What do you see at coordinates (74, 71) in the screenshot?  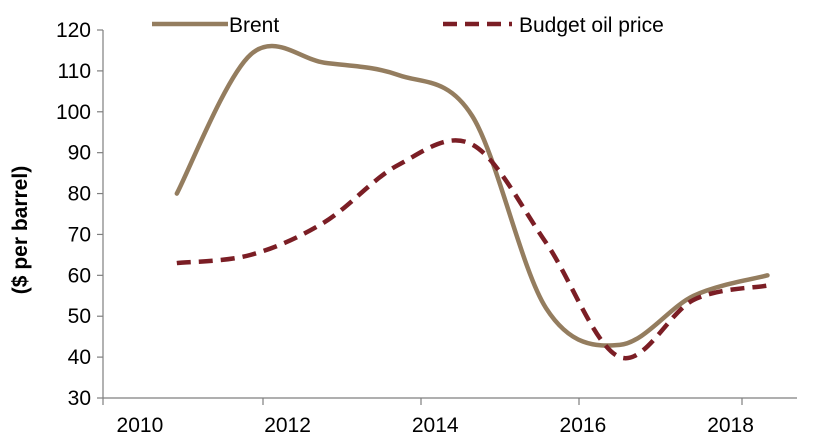 I see `y-tick-label: 110` at bounding box center [74, 71].